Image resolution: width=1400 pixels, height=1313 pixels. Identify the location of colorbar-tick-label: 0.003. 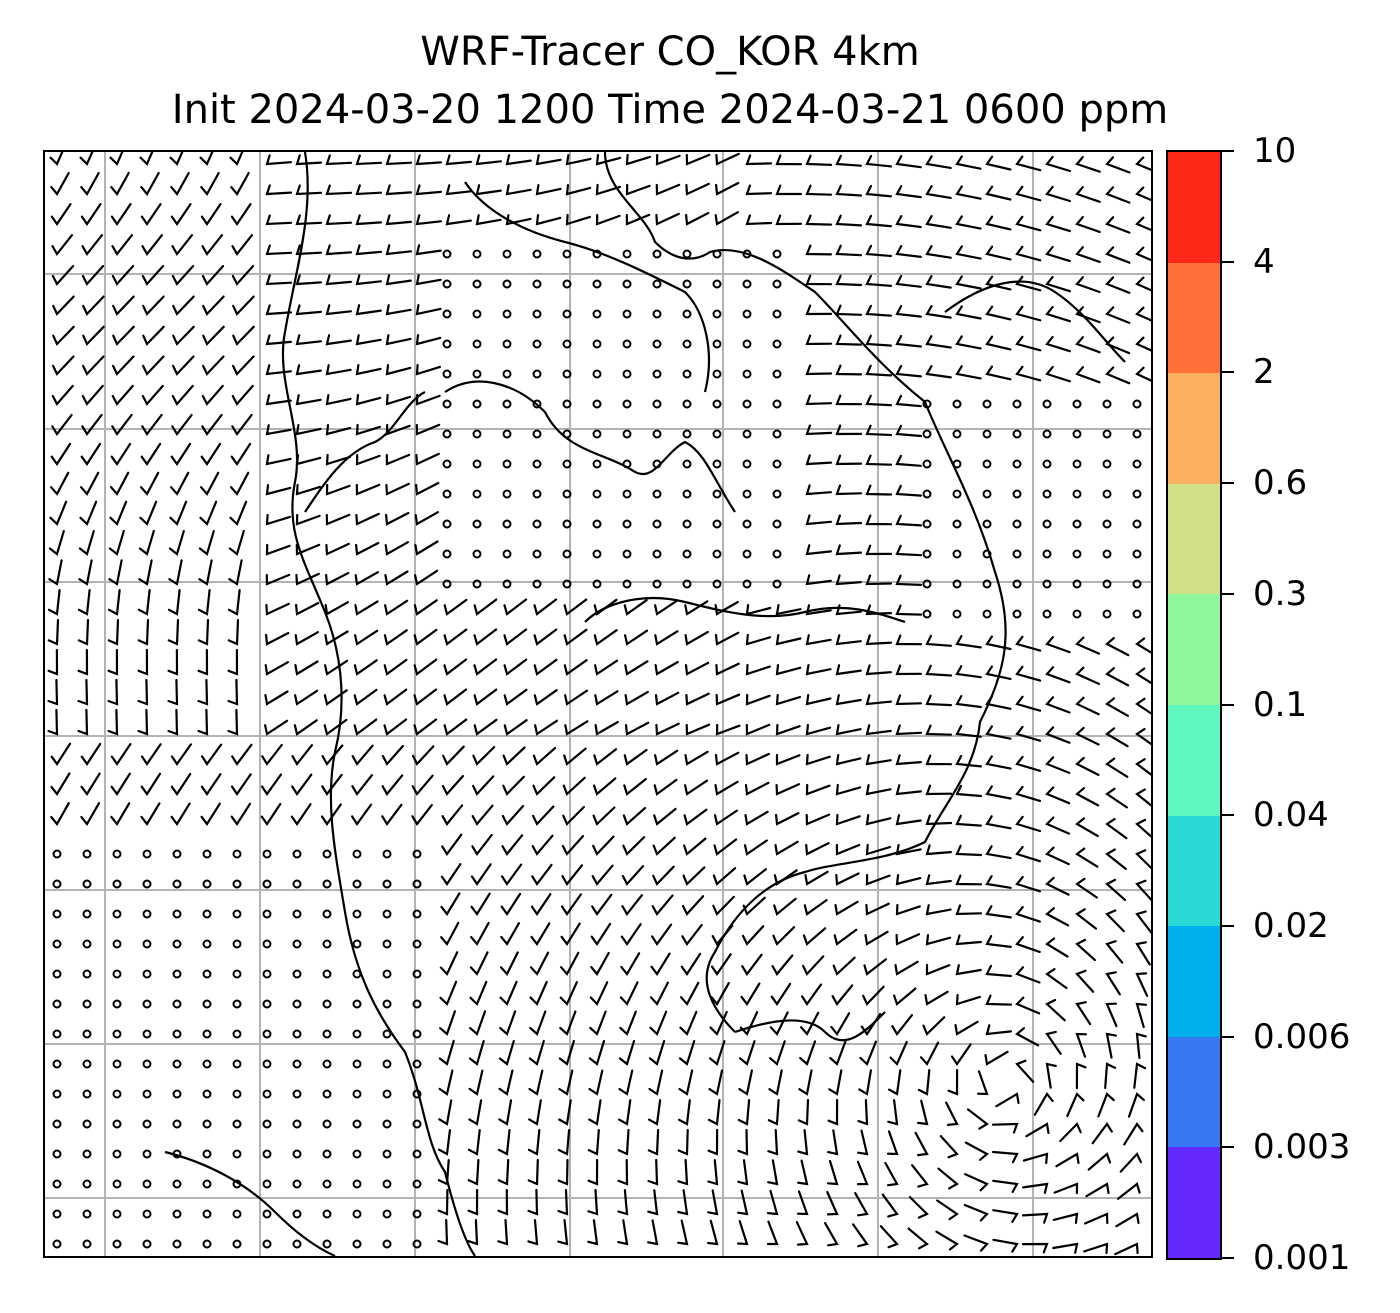
(1302, 1147).